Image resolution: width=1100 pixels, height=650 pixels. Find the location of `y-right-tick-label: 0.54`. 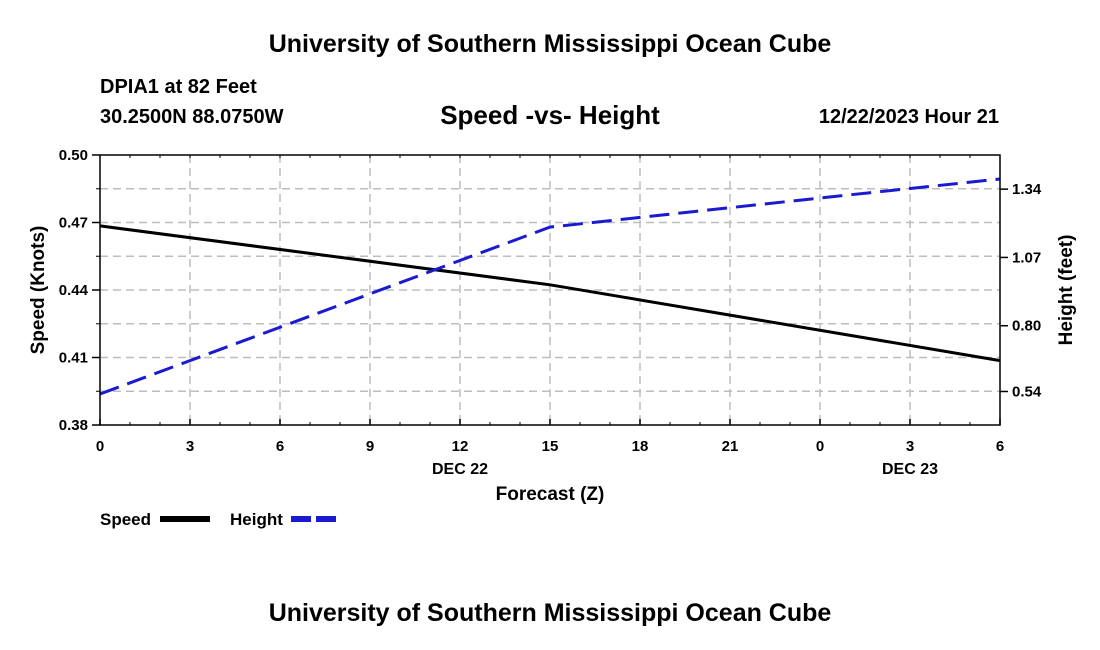

y-right-tick-label: 0.54 is located at coordinates (1027, 391).